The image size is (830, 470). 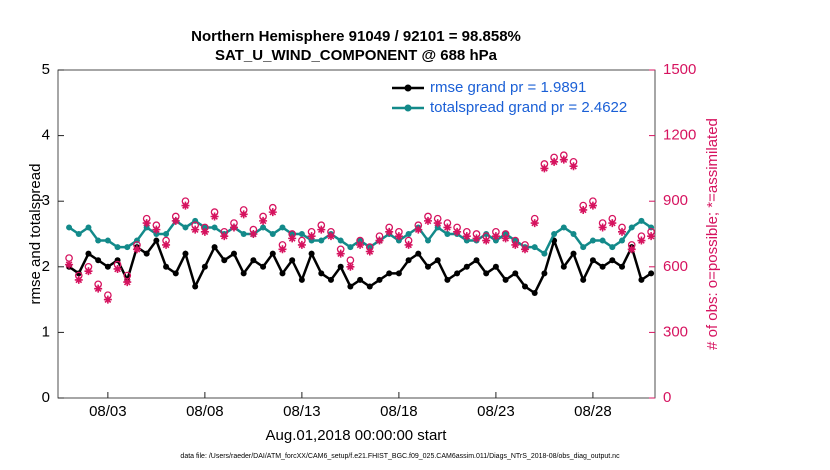 I want to click on y-tick-label: 2, so click(x=46, y=266).